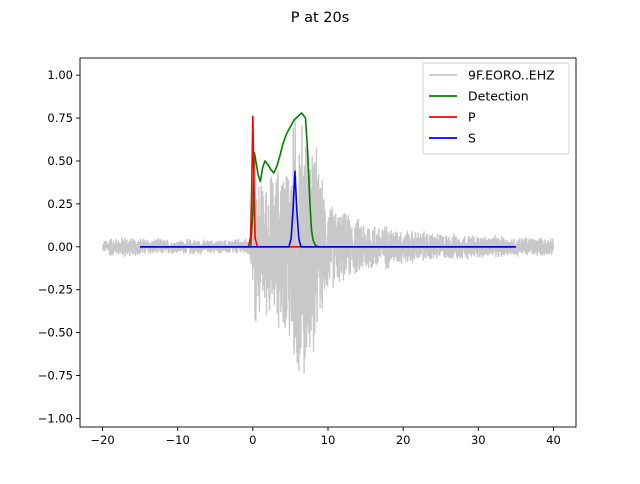  What do you see at coordinates (472, 138) in the screenshot?
I see `legend-label: S` at bounding box center [472, 138].